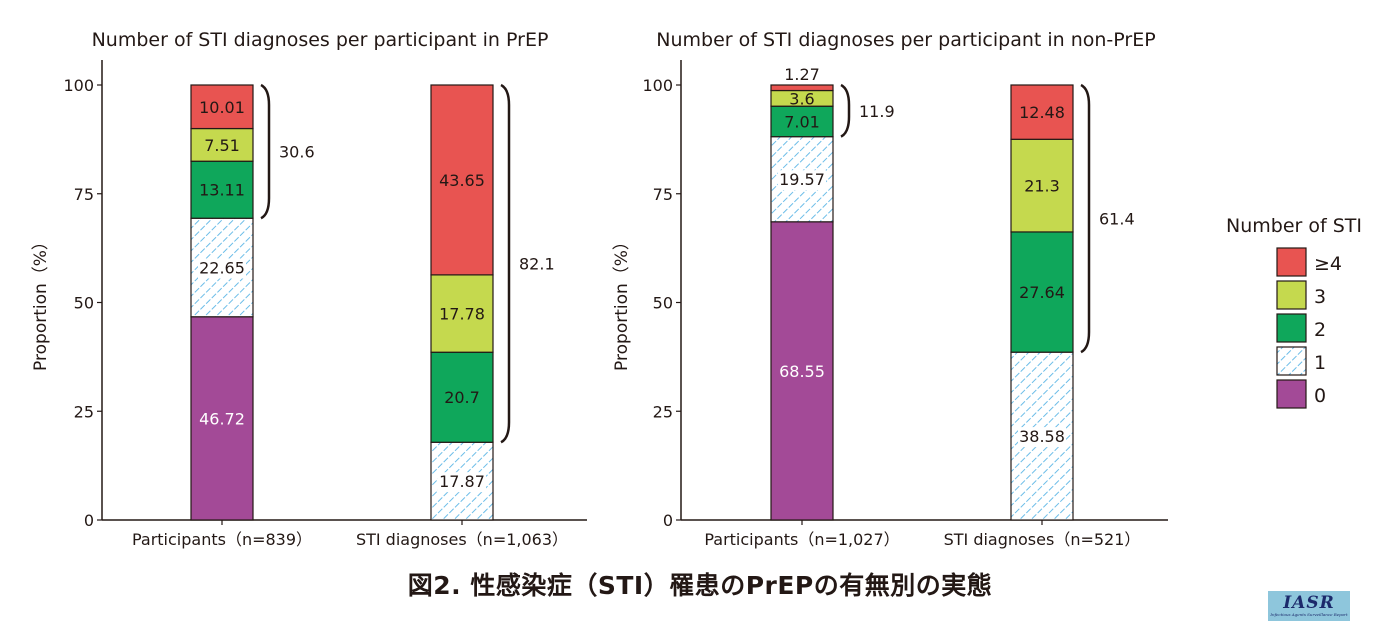 The image size is (1400, 639). Describe the element at coordinates (1042, 539) in the screenshot. I see `x-tick-label: STI diagnoses（n=521）` at that location.